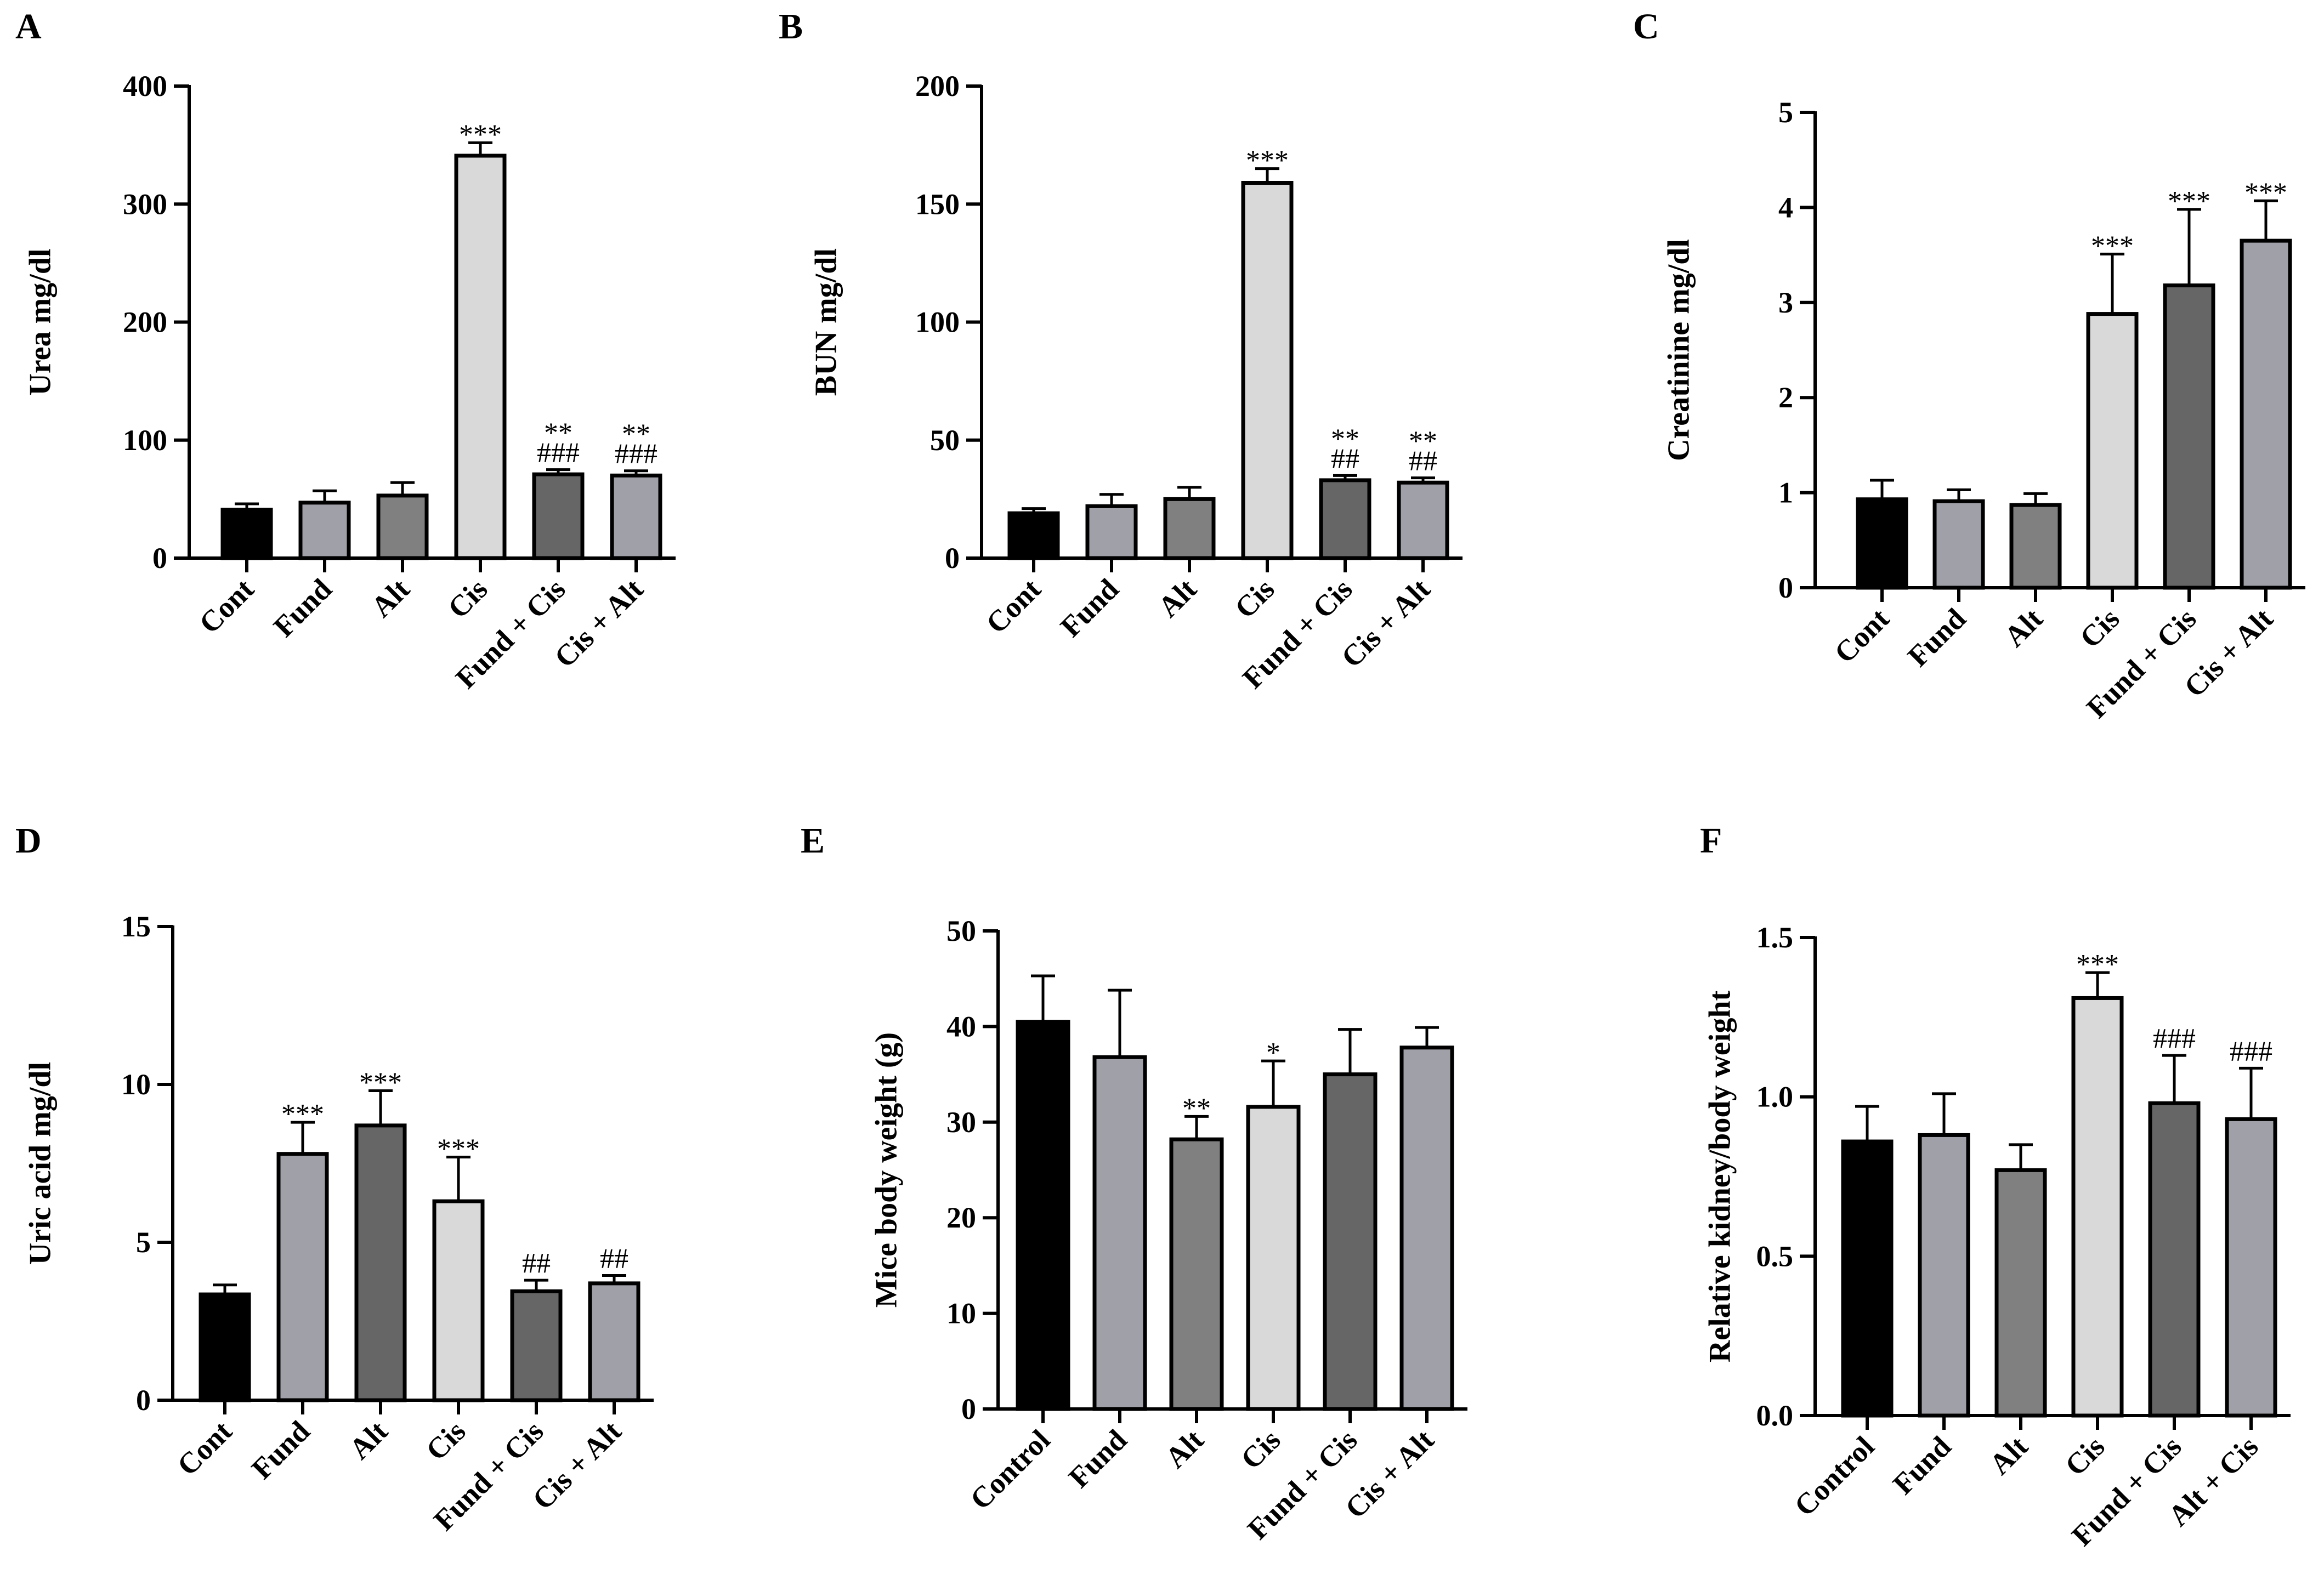 The image size is (2324, 1591). I want to click on y-tick-label: 2, so click(1785, 397).